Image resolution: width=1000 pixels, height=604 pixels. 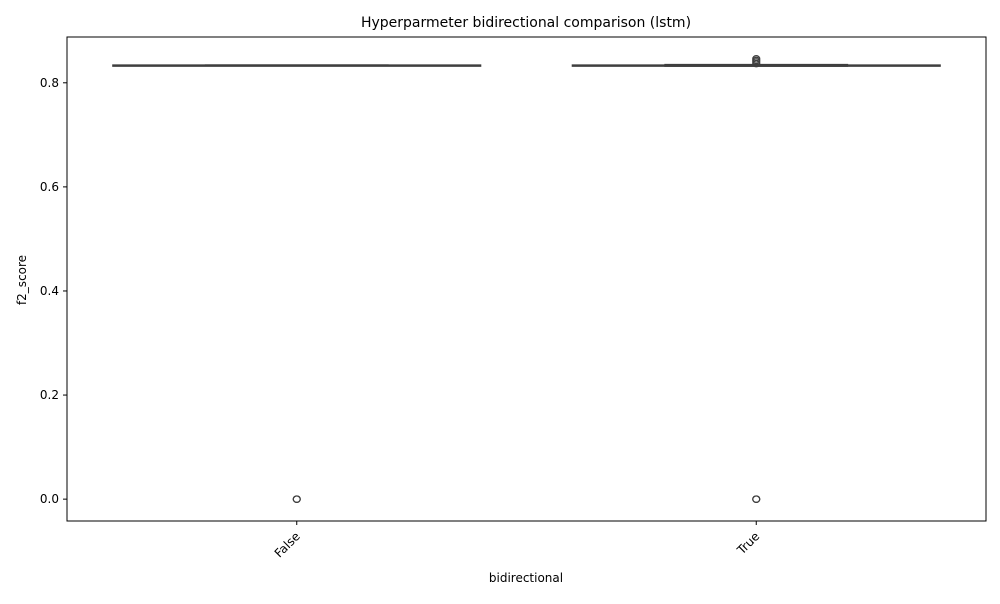 What do you see at coordinates (287, 544) in the screenshot?
I see `x-tick-label-false: False` at bounding box center [287, 544].